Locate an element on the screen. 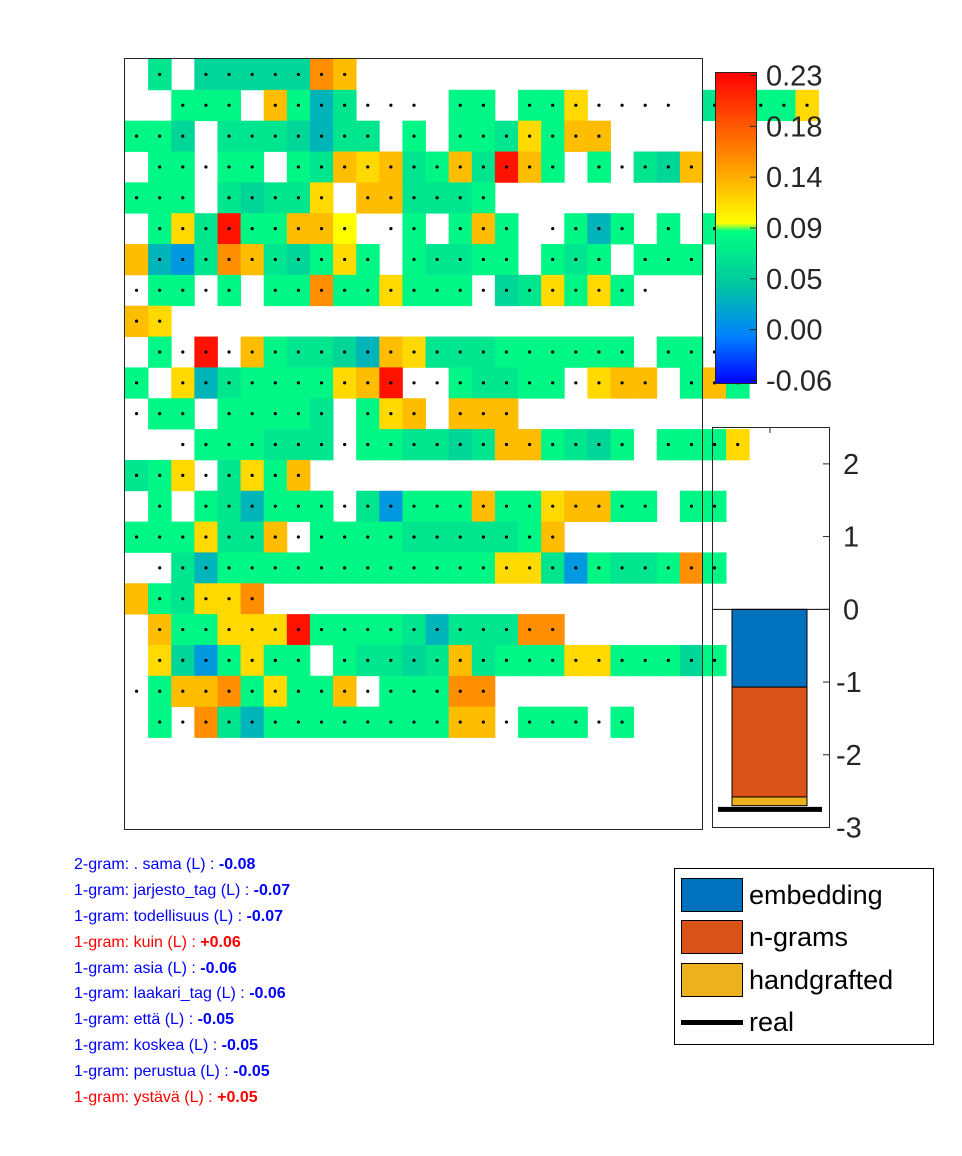 This screenshot has height=1156, width=962. legend-entry-ngrams: n-grams is located at coordinates (806, 938).